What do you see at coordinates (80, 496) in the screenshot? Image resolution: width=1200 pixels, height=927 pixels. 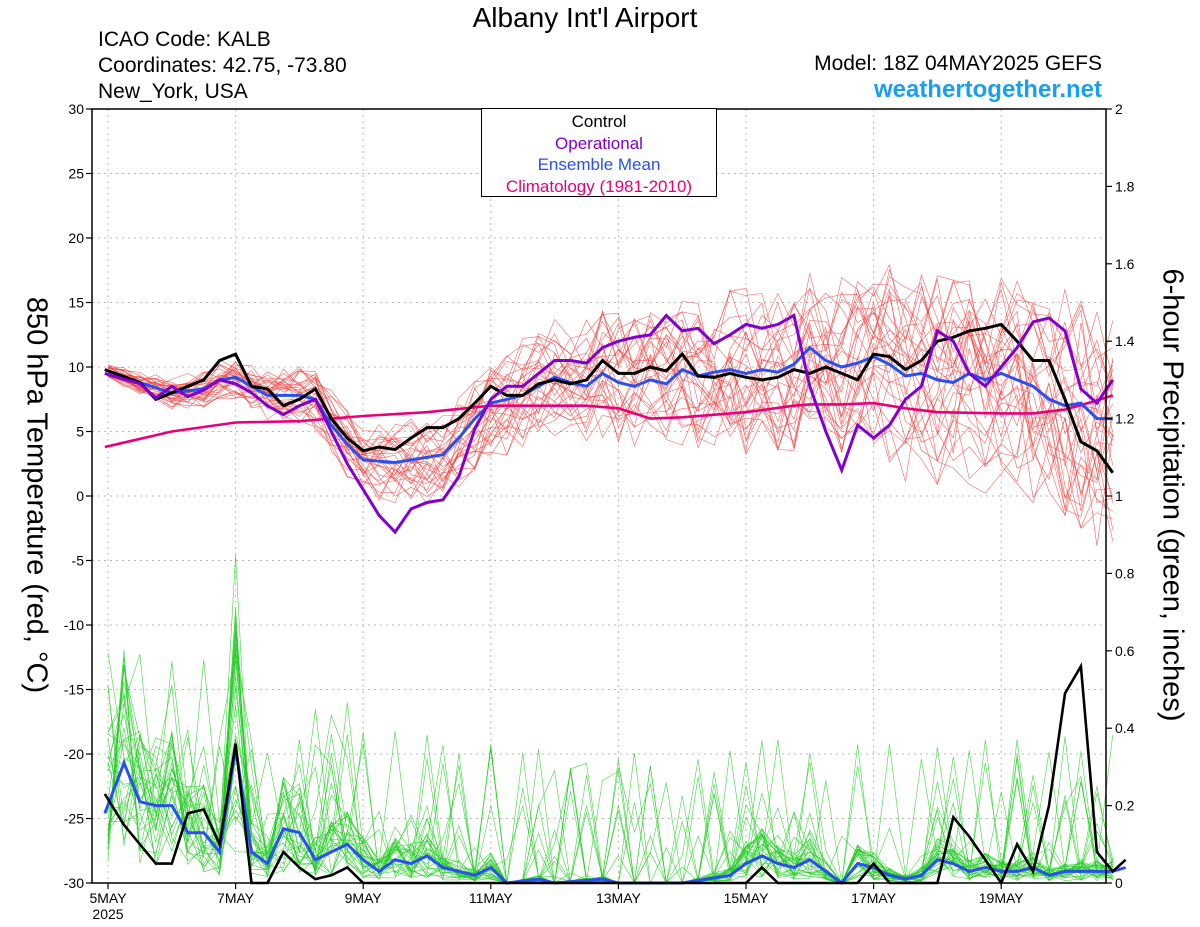 I see `left-tick-label: 0` at bounding box center [80, 496].